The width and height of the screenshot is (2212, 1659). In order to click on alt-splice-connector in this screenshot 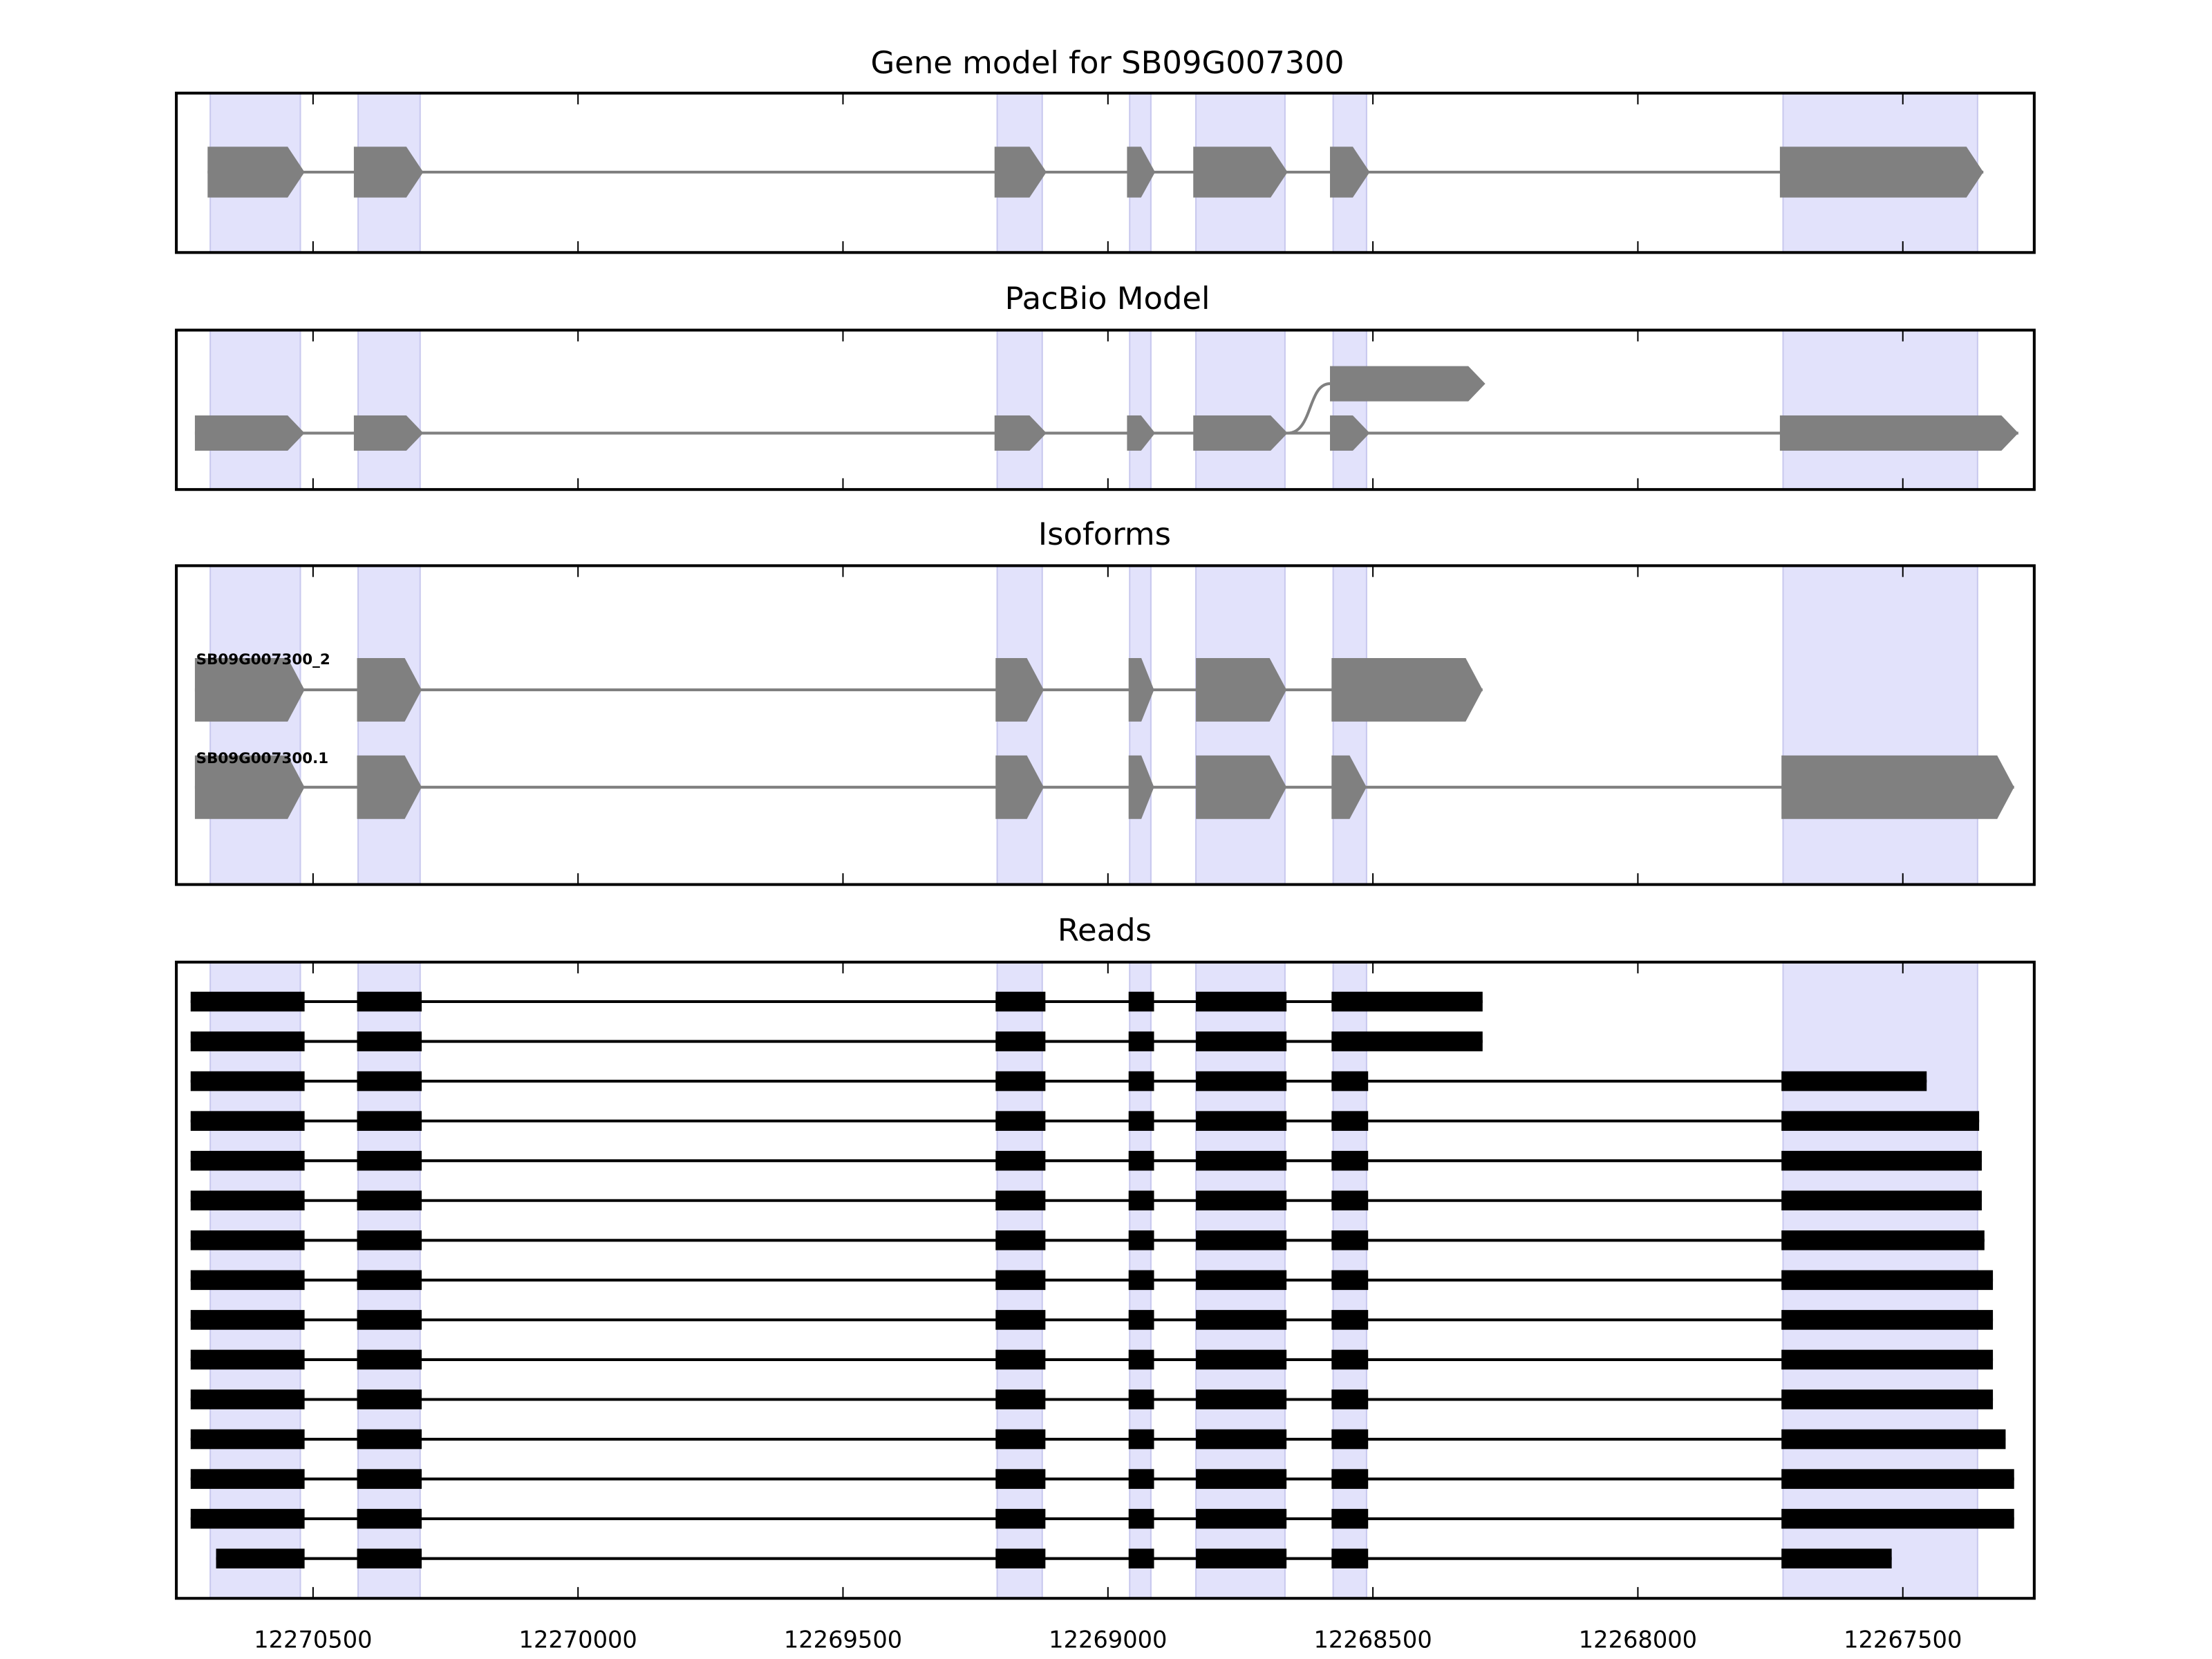, I will do `click(1309, 408)`.